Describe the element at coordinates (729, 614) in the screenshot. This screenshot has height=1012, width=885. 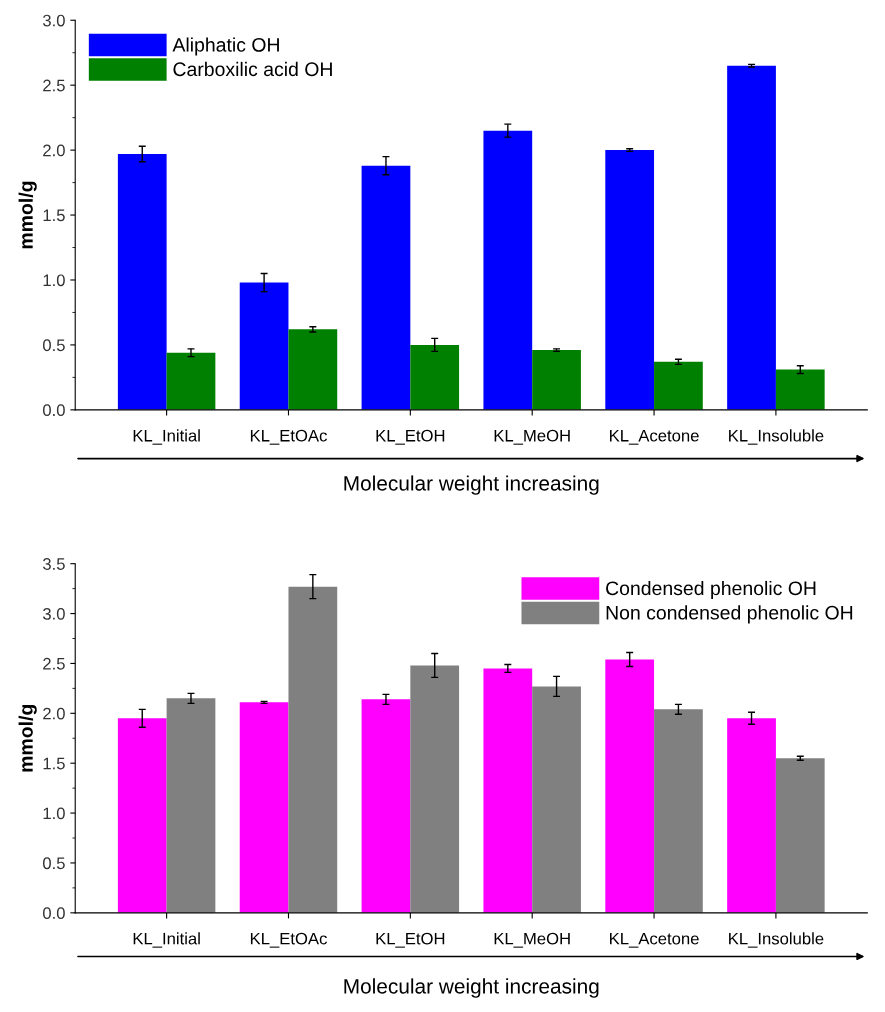
I see `legend-label: Non condensed phenolic OH` at that location.